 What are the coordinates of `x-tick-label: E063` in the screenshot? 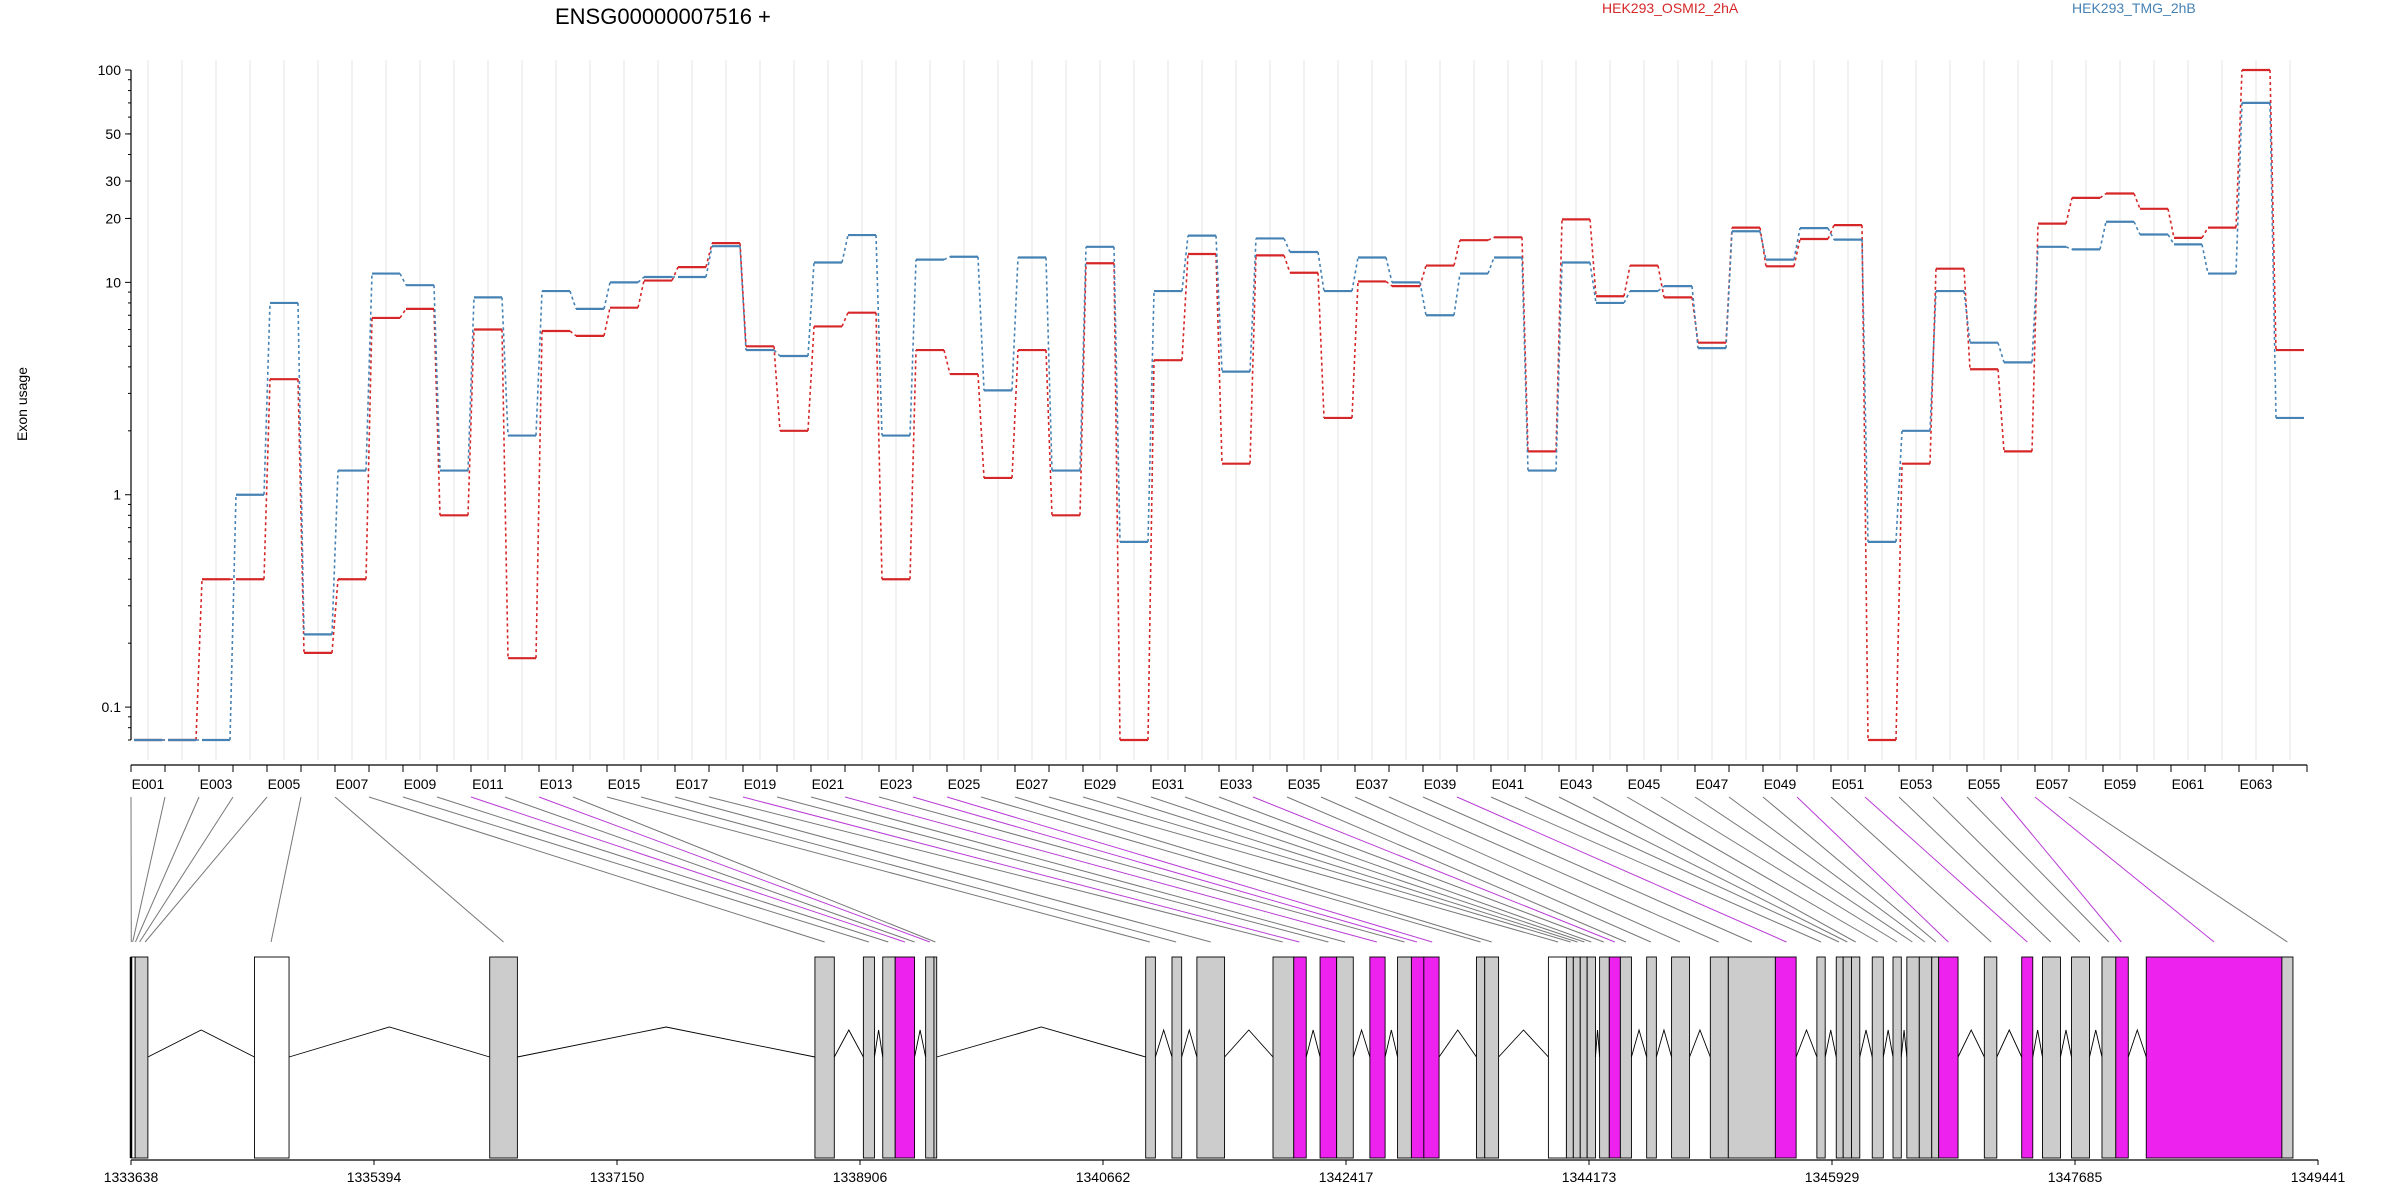 It's located at (2256, 784).